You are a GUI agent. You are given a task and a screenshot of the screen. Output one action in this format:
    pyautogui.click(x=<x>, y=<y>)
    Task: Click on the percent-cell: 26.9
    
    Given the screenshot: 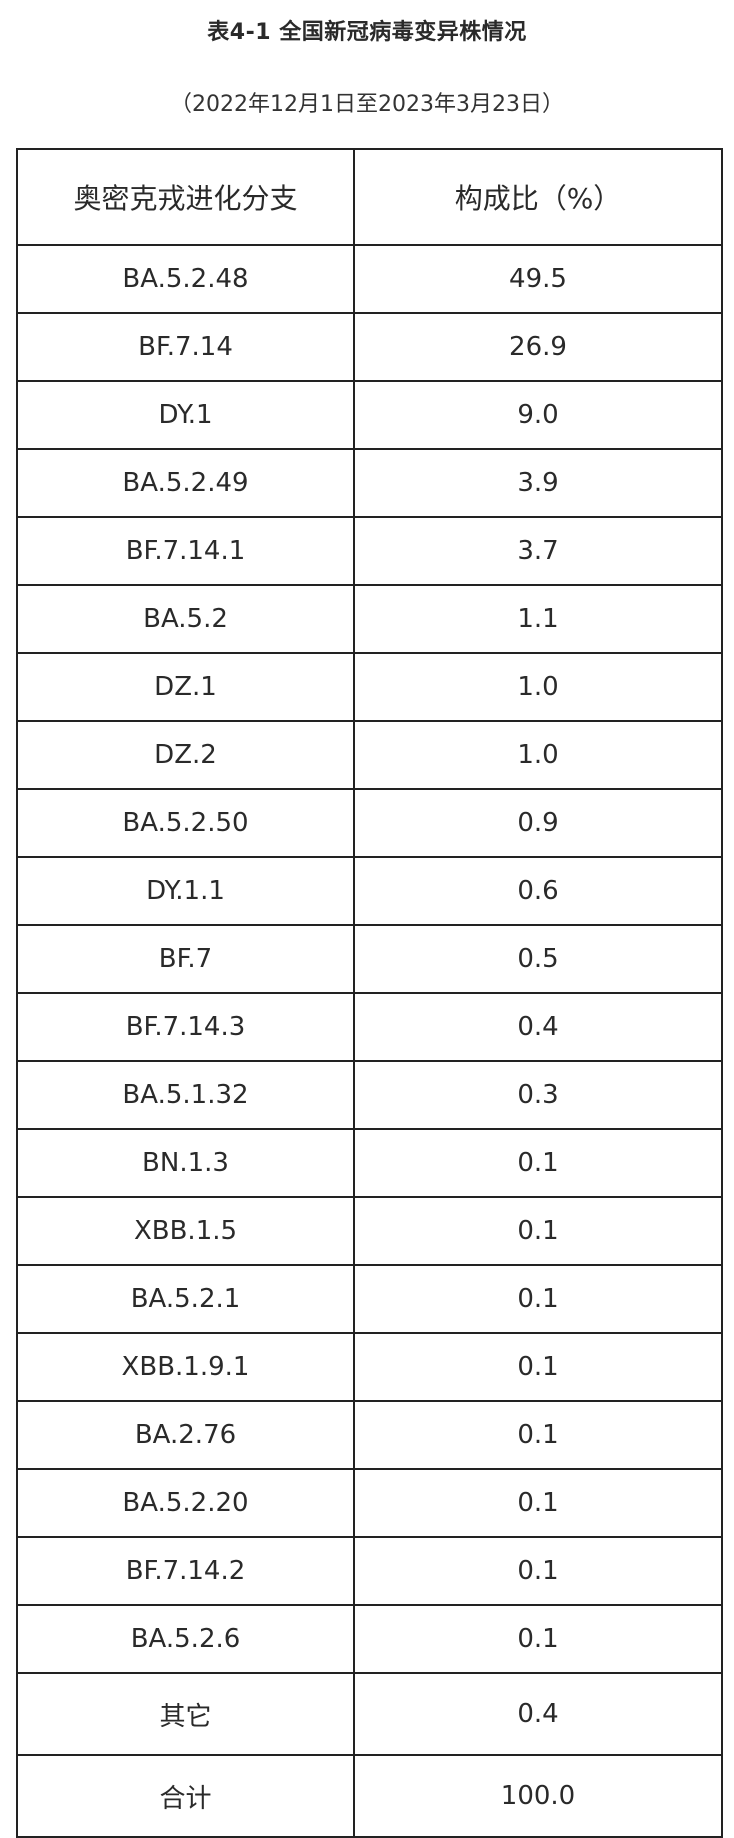 What is the action you would take?
    pyautogui.click(x=538, y=347)
    